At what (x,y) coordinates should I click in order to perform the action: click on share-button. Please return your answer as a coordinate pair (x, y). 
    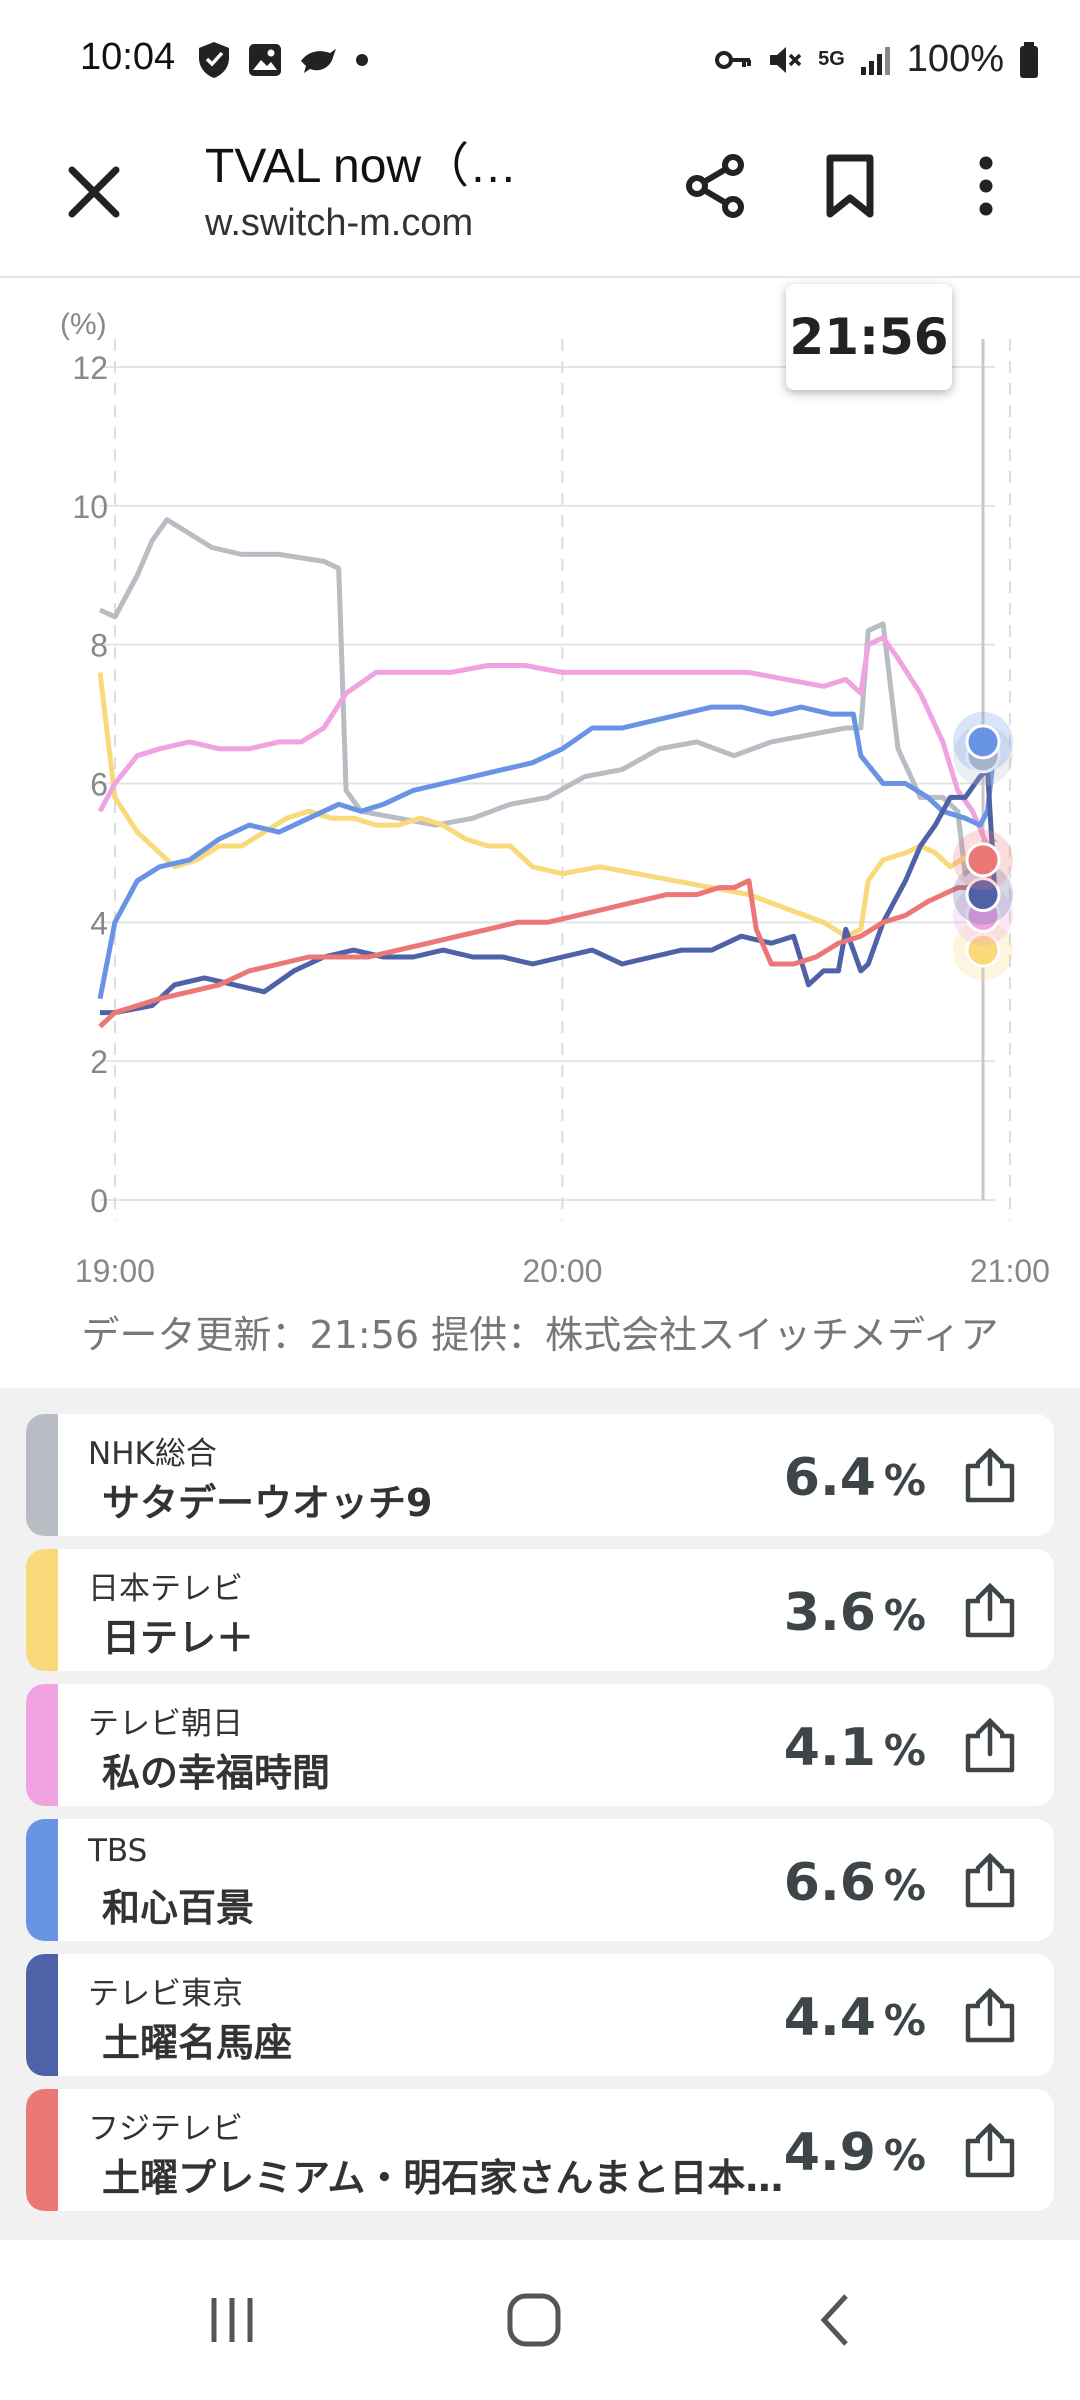
    Looking at the image, I should click on (716, 186).